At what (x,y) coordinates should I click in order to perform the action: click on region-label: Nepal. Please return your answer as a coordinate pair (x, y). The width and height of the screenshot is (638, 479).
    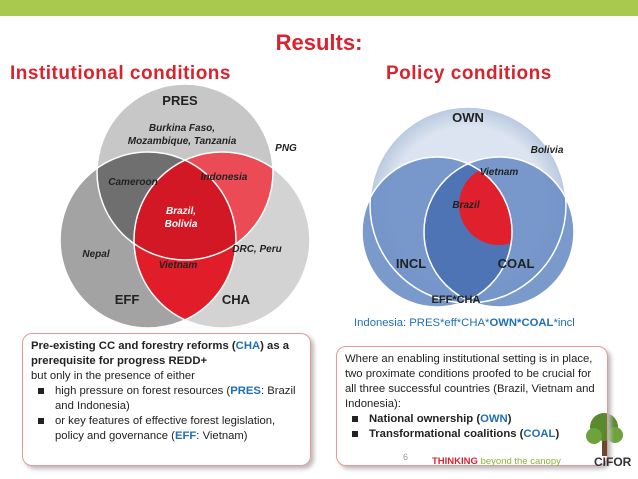
    Looking at the image, I should click on (95, 254).